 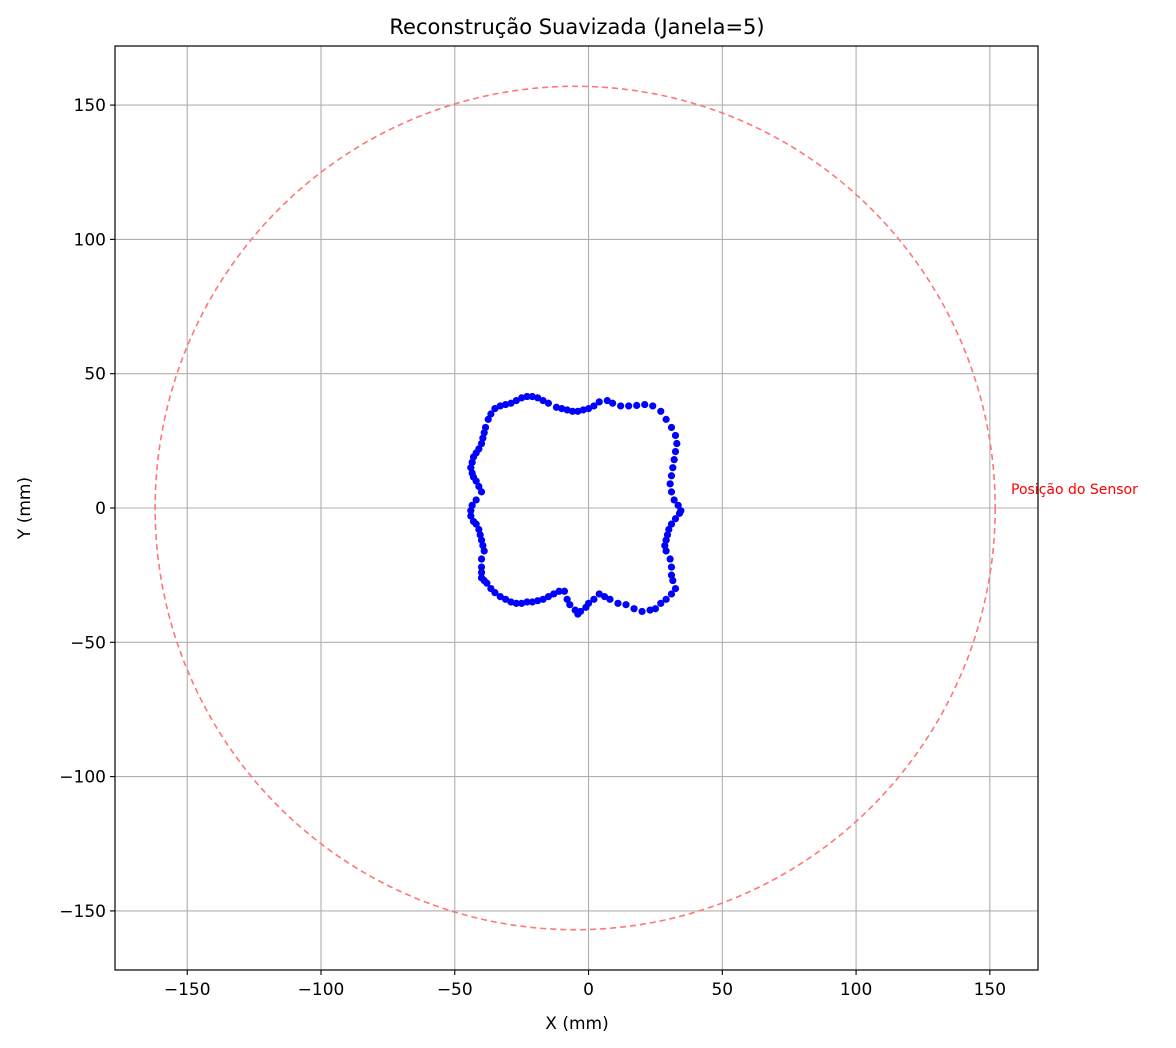 What do you see at coordinates (100, 509) in the screenshot?
I see `y-tick-label: 0` at bounding box center [100, 509].